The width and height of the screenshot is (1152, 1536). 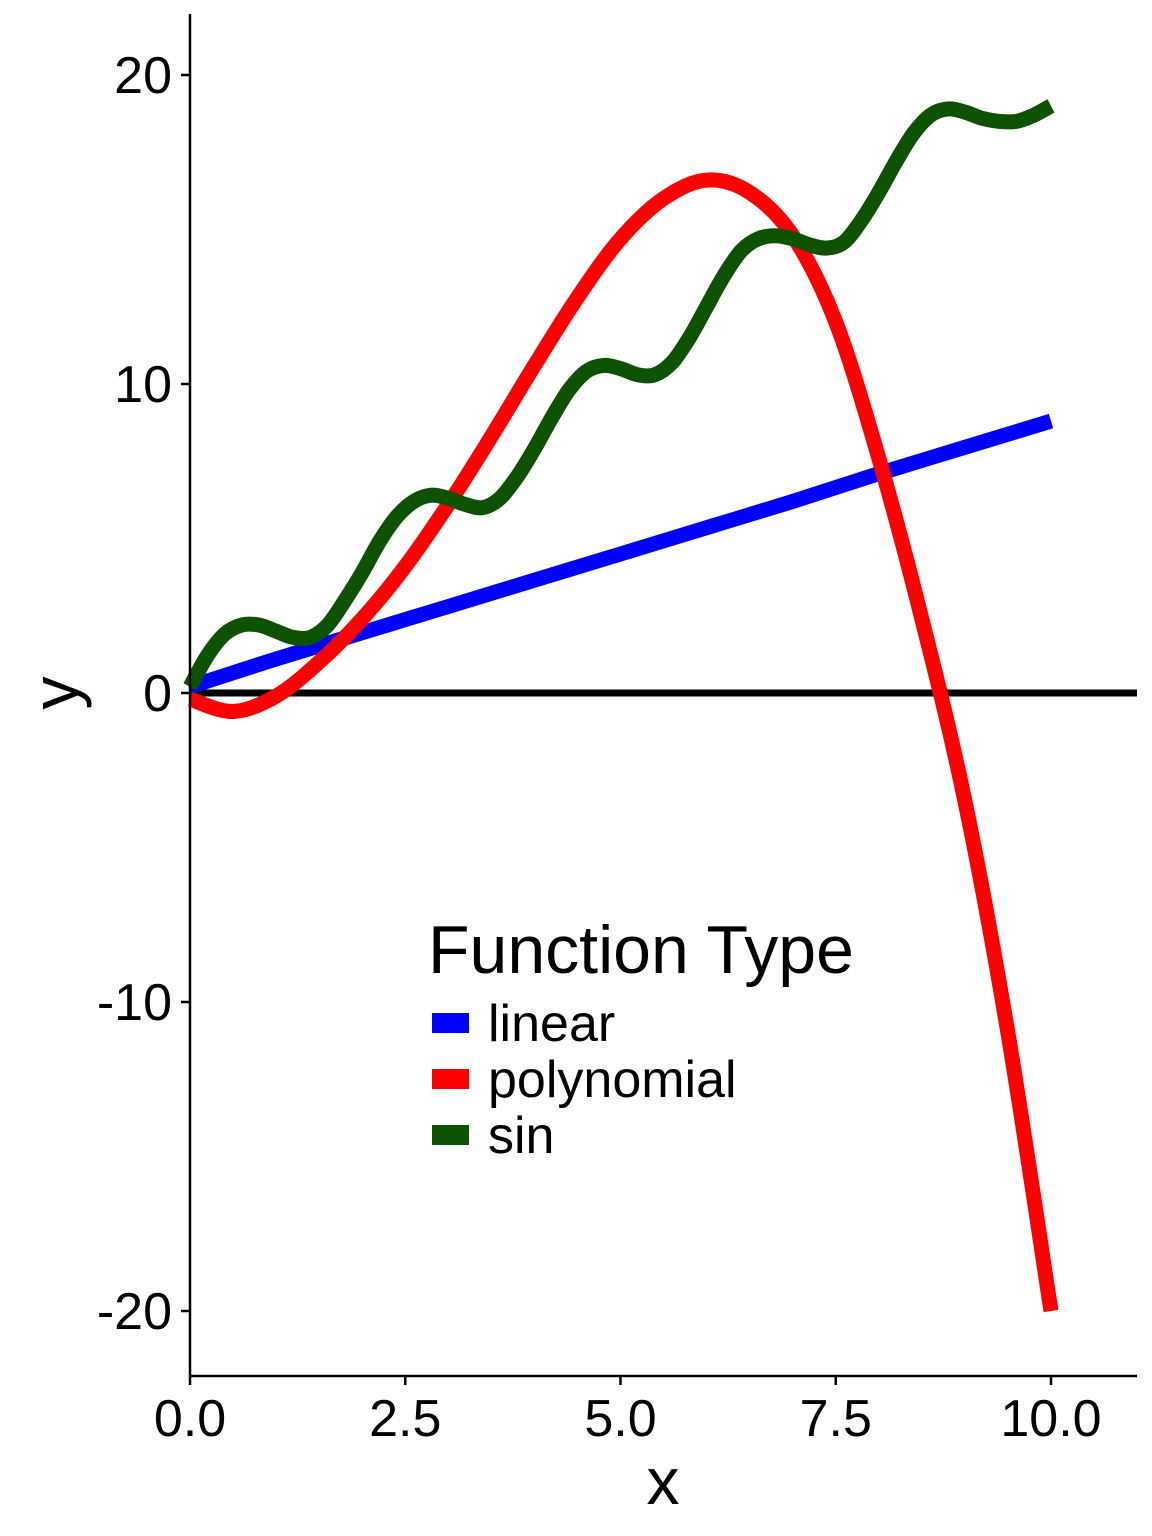 I want to click on y-tick-label: -10, so click(x=134, y=1003).